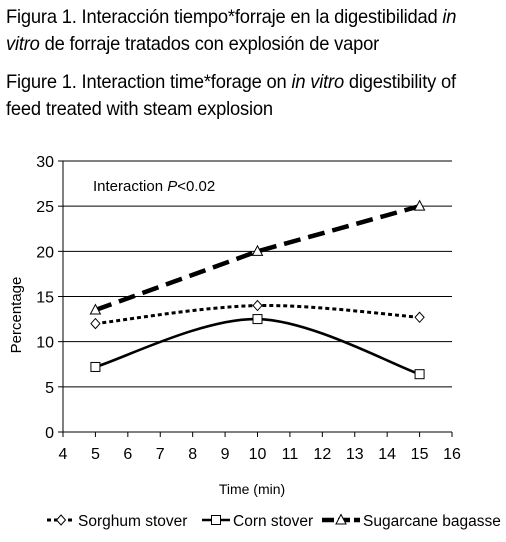  Describe the element at coordinates (452, 454) in the screenshot. I see `x-tick-label: 16` at that location.